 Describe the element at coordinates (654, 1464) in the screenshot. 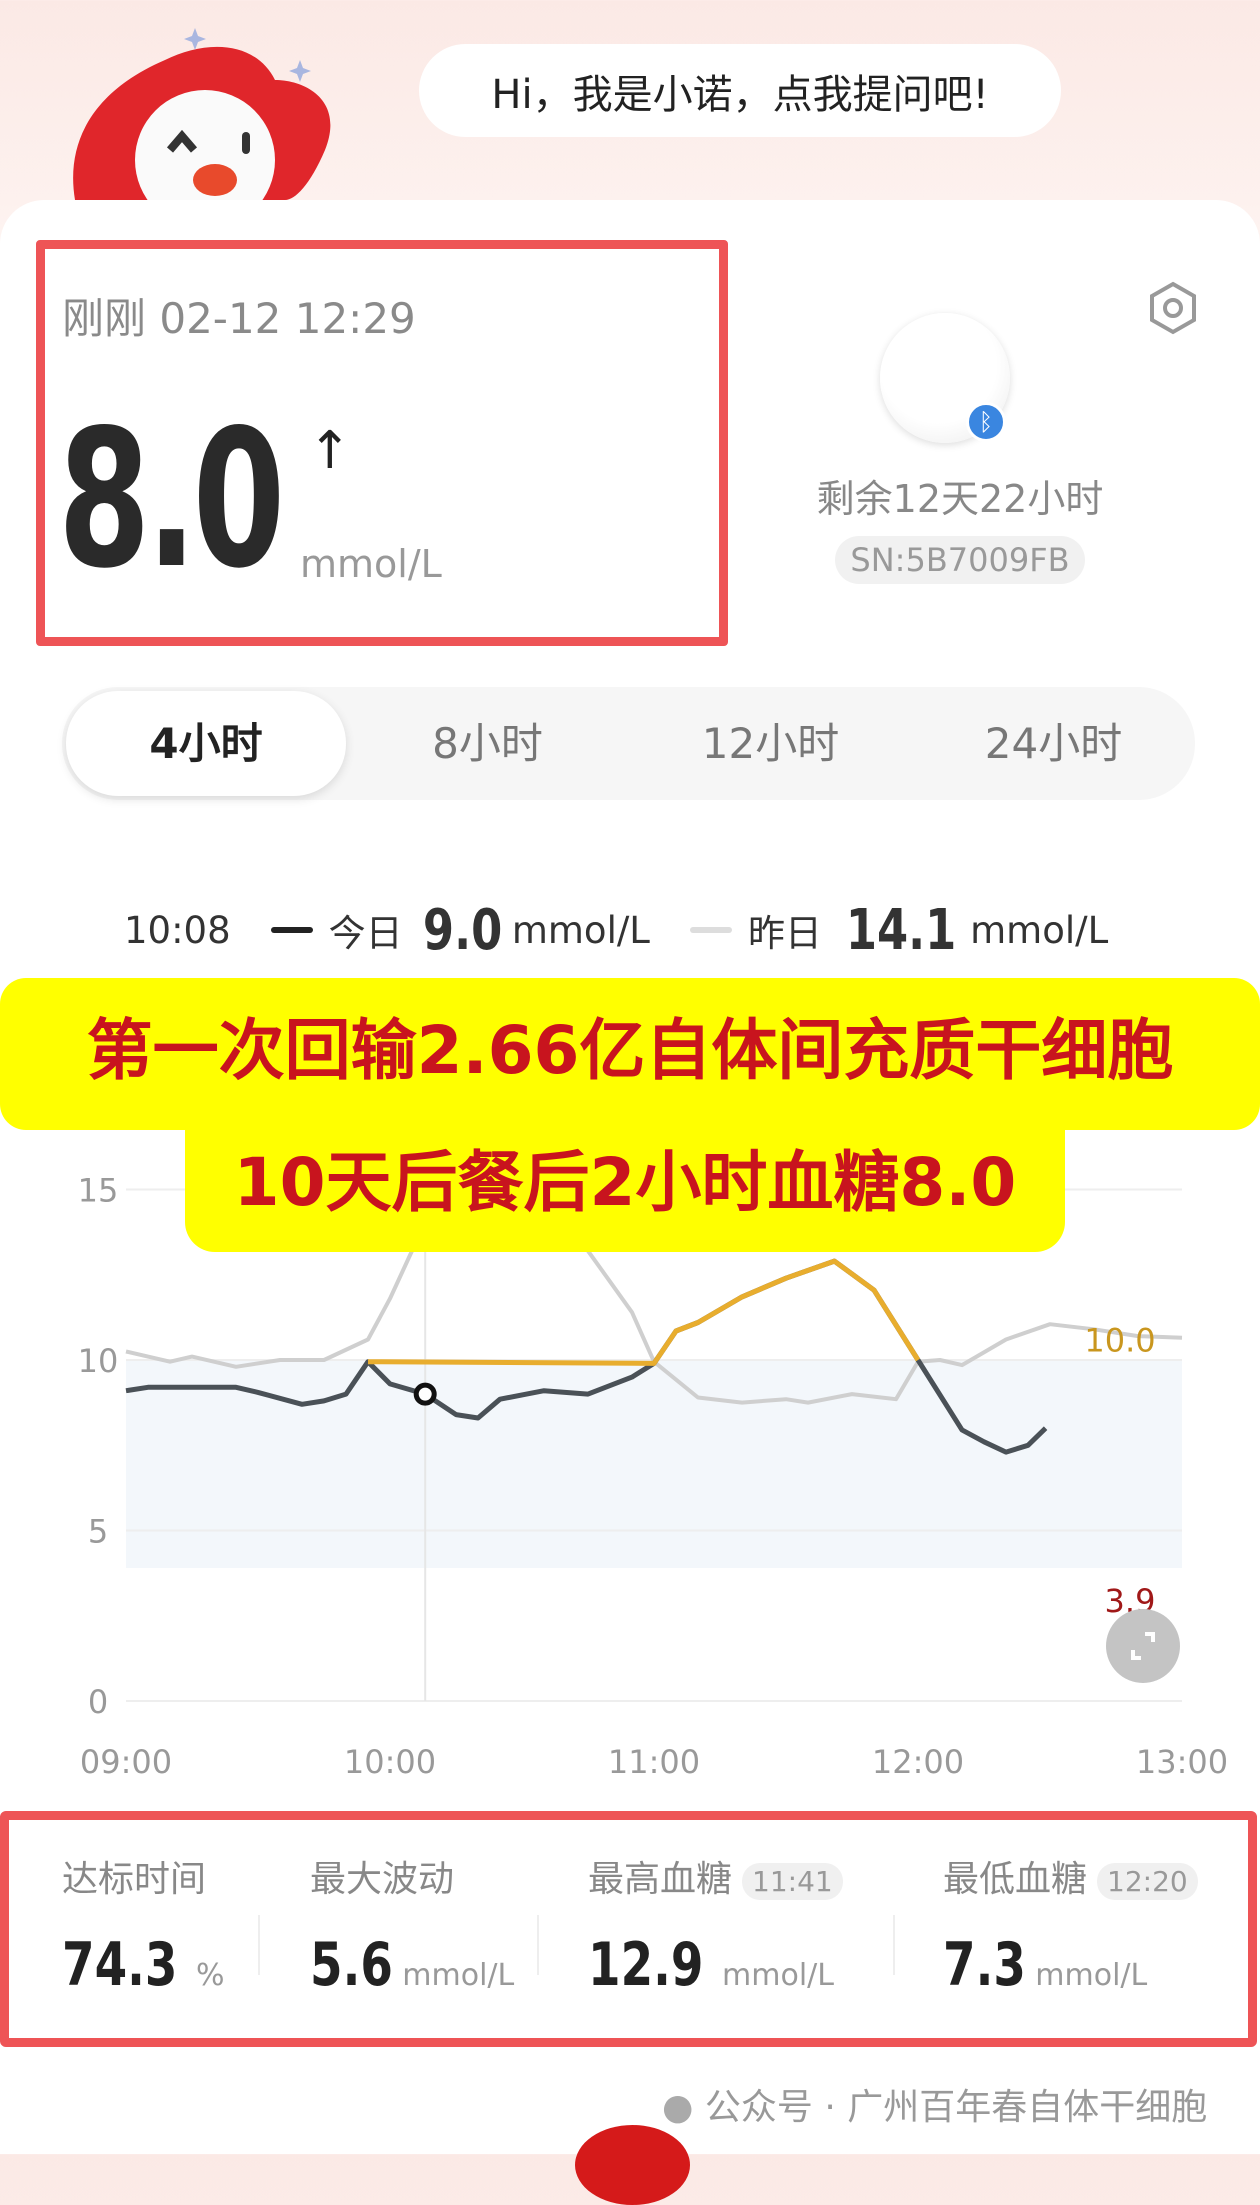

I see `target-range-band` at that location.